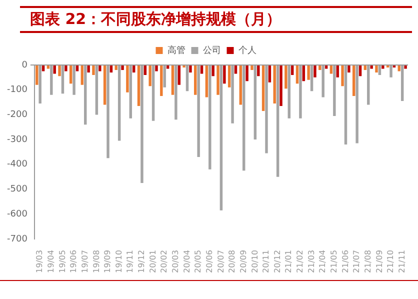 This screenshot has width=418, height=299. What do you see at coordinates (164, 262) in the screenshot?
I see `x-tick-label: 20/02` at bounding box center [164, 262].